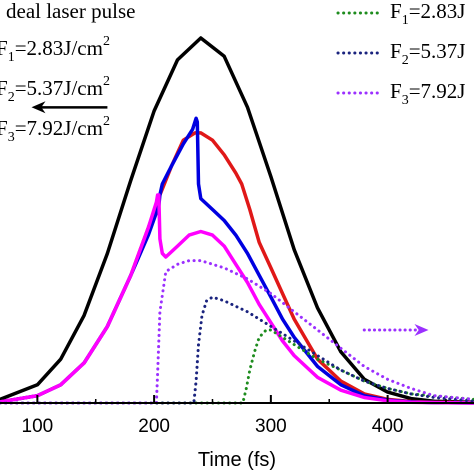  I want to click on right-legend-entry: F2=5.37J, so click(400, 53).